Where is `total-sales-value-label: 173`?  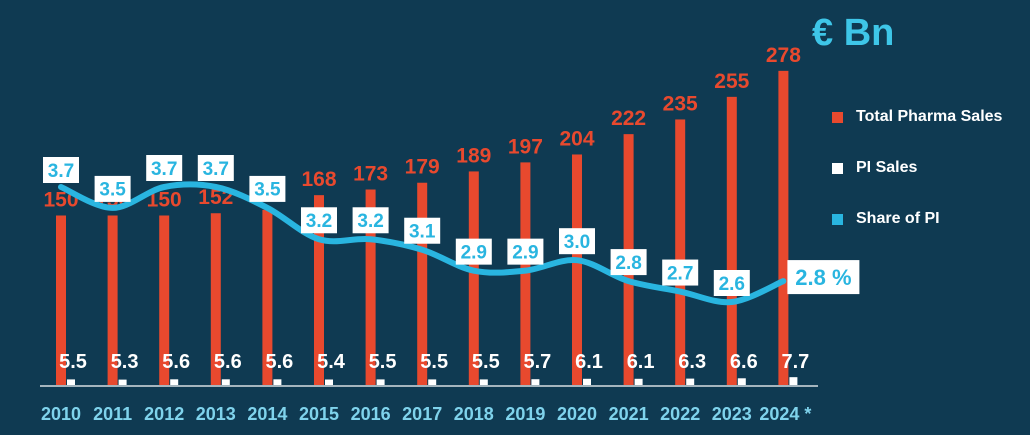
total-sales-value-label: 173 is located at coordinates (370, 174).